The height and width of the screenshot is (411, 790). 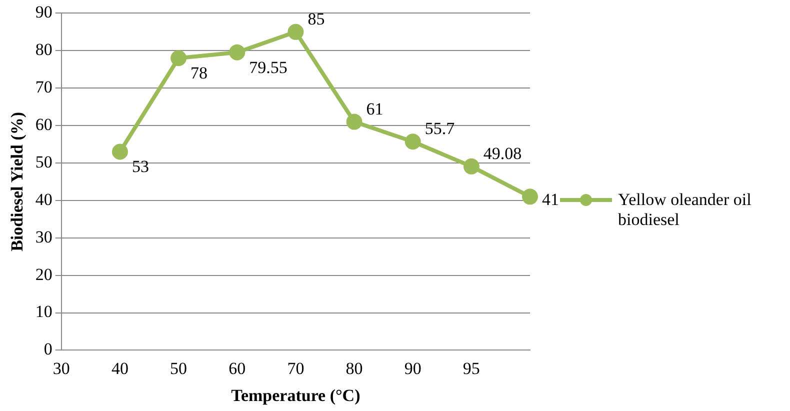 What do you see at coordinates (413, 368) in the screenshot?
I see `x-tick-label: 90` at bounding box center [413, 368].